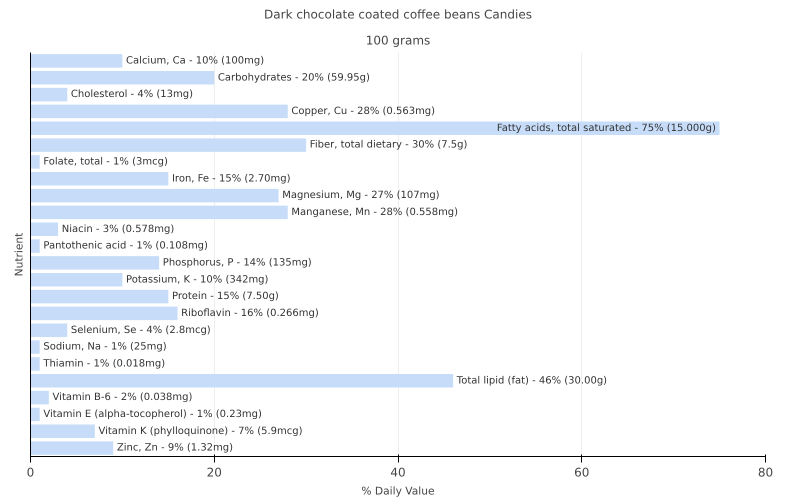  Describe the element at coordinates (105, 162) in the screenshot. I see `category-label: Folate, total - 1% (3mcg)` at that location.